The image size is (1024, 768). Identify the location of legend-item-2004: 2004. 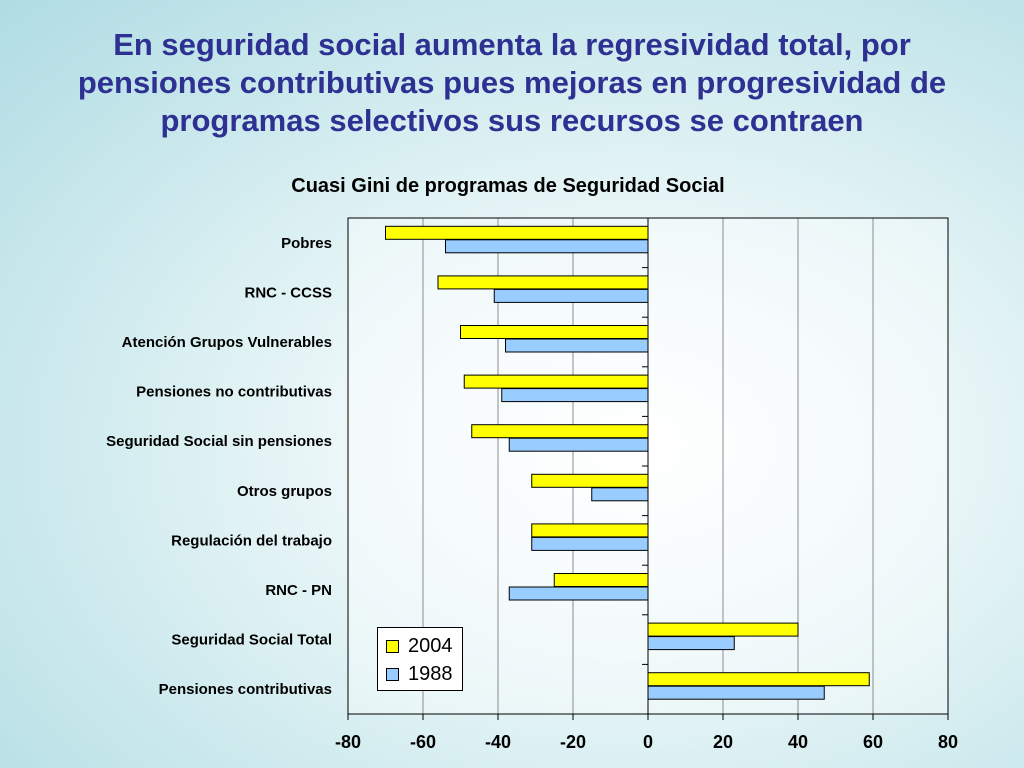
(419, 646).